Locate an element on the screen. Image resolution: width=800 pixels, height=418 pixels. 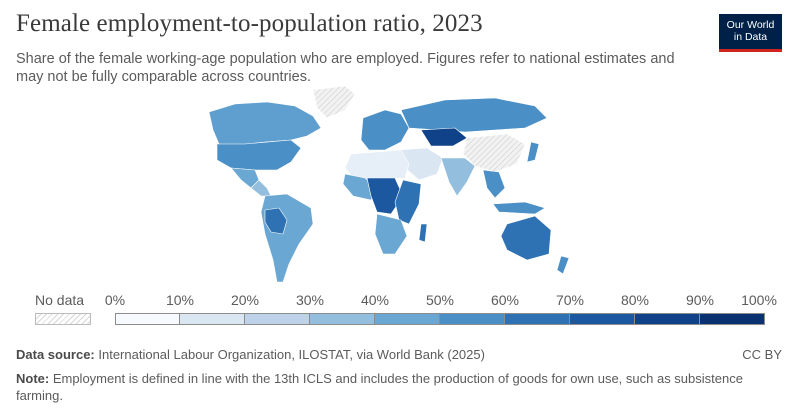
region-china is located at coordinates (494, 153).